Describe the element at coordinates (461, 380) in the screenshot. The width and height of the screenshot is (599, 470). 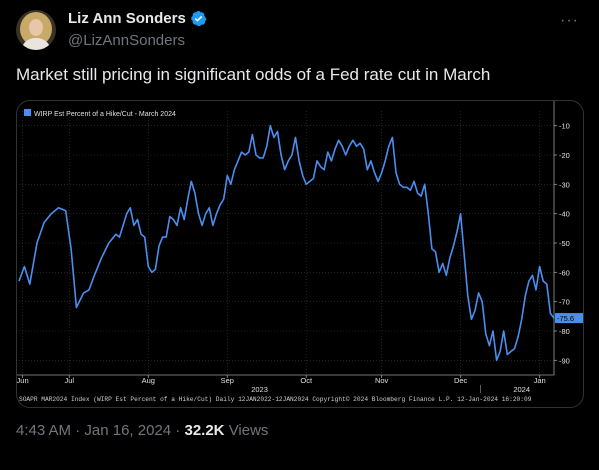
I see `x-tick-label: Dec` at that location.